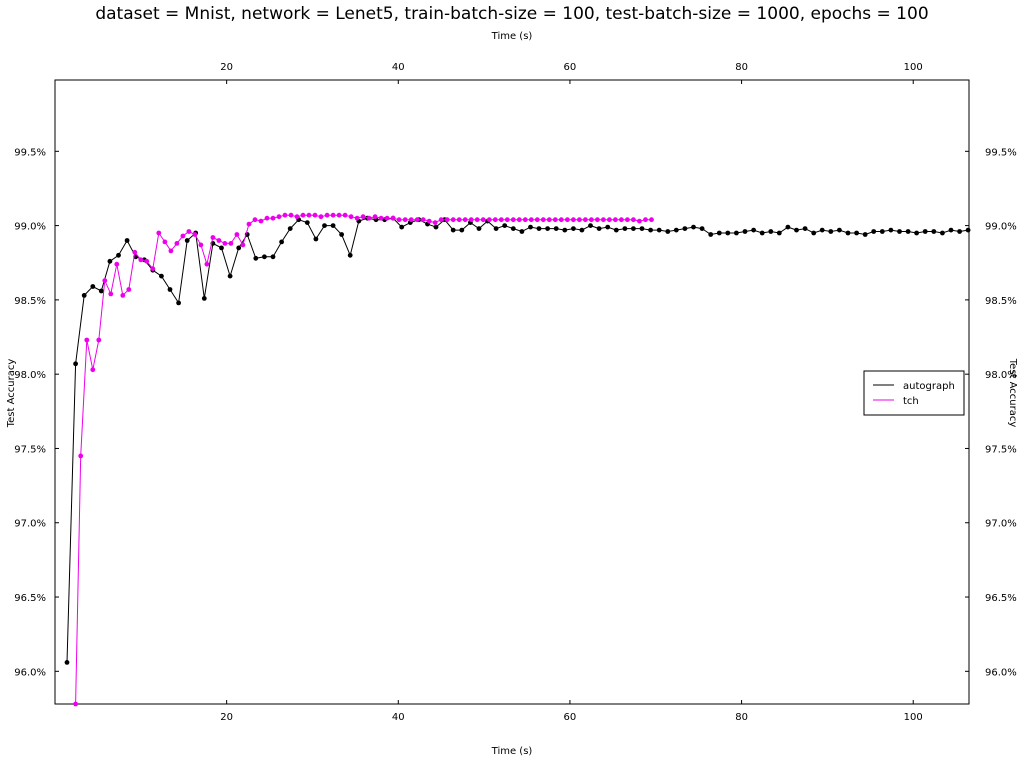 Image resolution: width=1024 pixels, height=760 pixels. I want to click on x-tick-label-bottom: 80, so click(741, 717).